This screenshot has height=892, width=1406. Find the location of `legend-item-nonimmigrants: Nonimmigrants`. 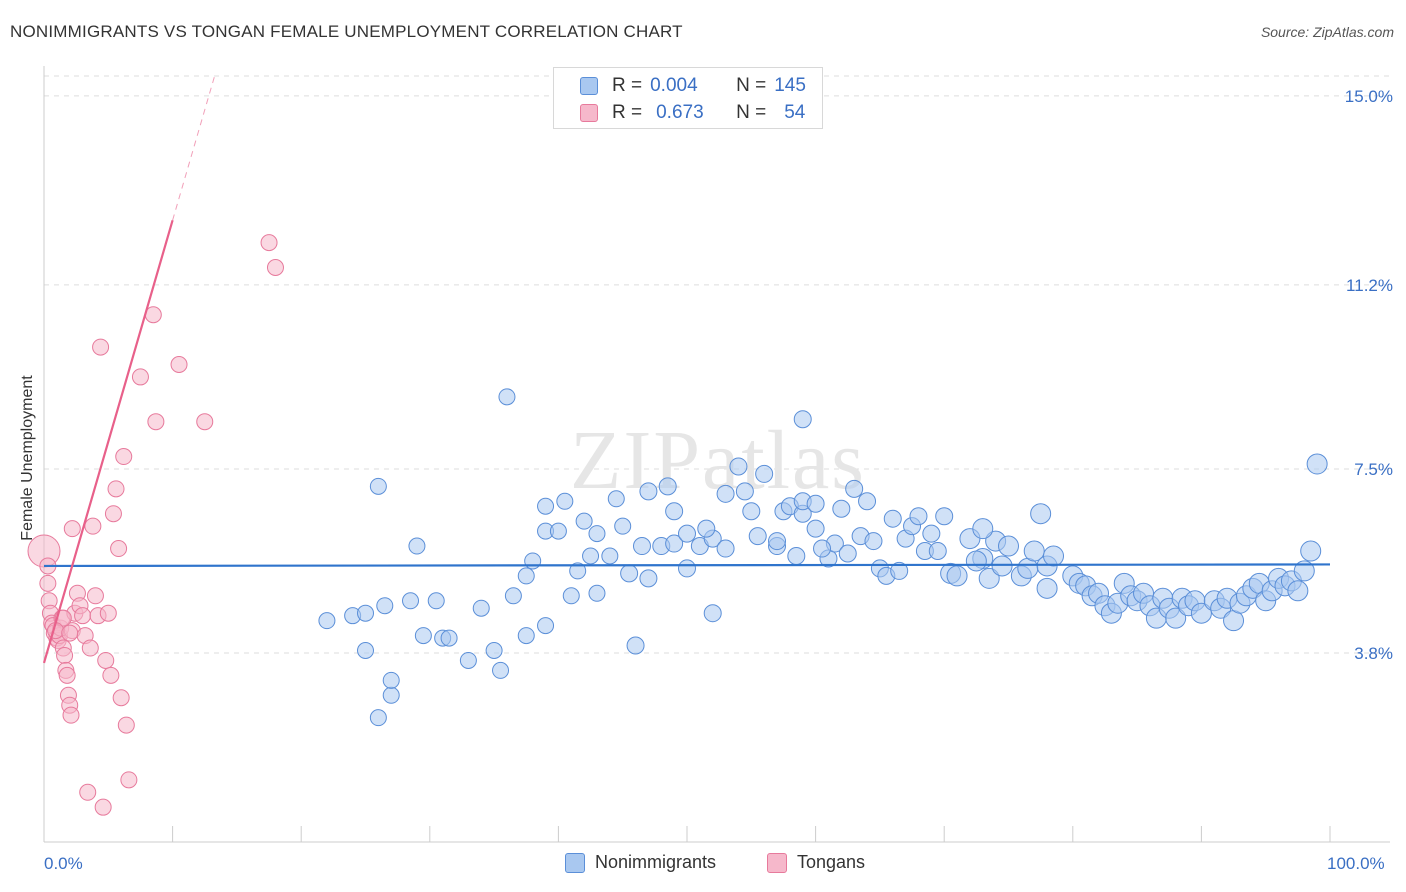

legend-item-nonimmigrants: Nonimmigrants is located at coordinates (640, 862).